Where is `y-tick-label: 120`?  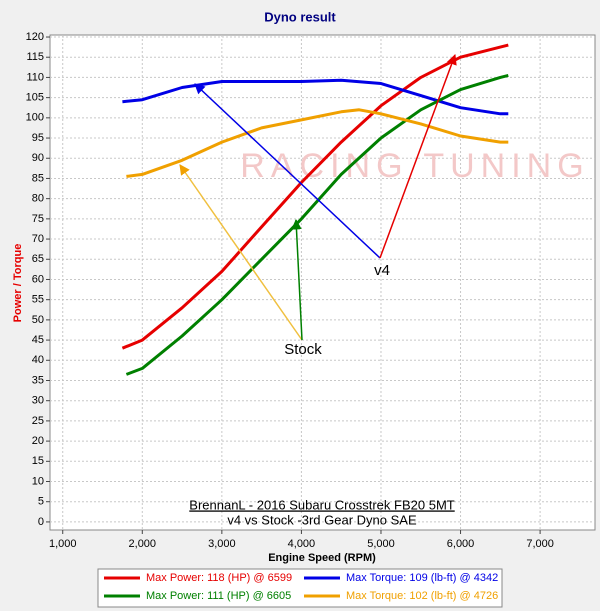
y-tick-label: 120 is located at coordinates (35, 37).